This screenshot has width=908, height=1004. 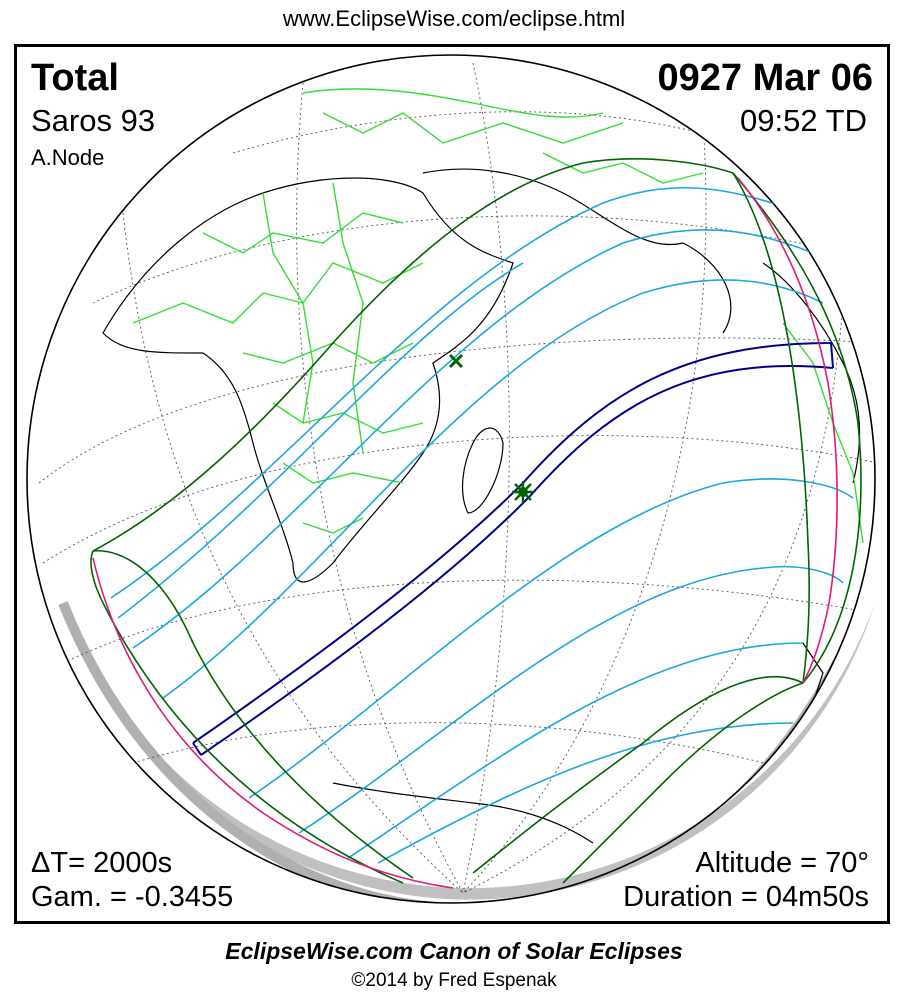 I want to click on star-marker, so click(x=523, y=492).